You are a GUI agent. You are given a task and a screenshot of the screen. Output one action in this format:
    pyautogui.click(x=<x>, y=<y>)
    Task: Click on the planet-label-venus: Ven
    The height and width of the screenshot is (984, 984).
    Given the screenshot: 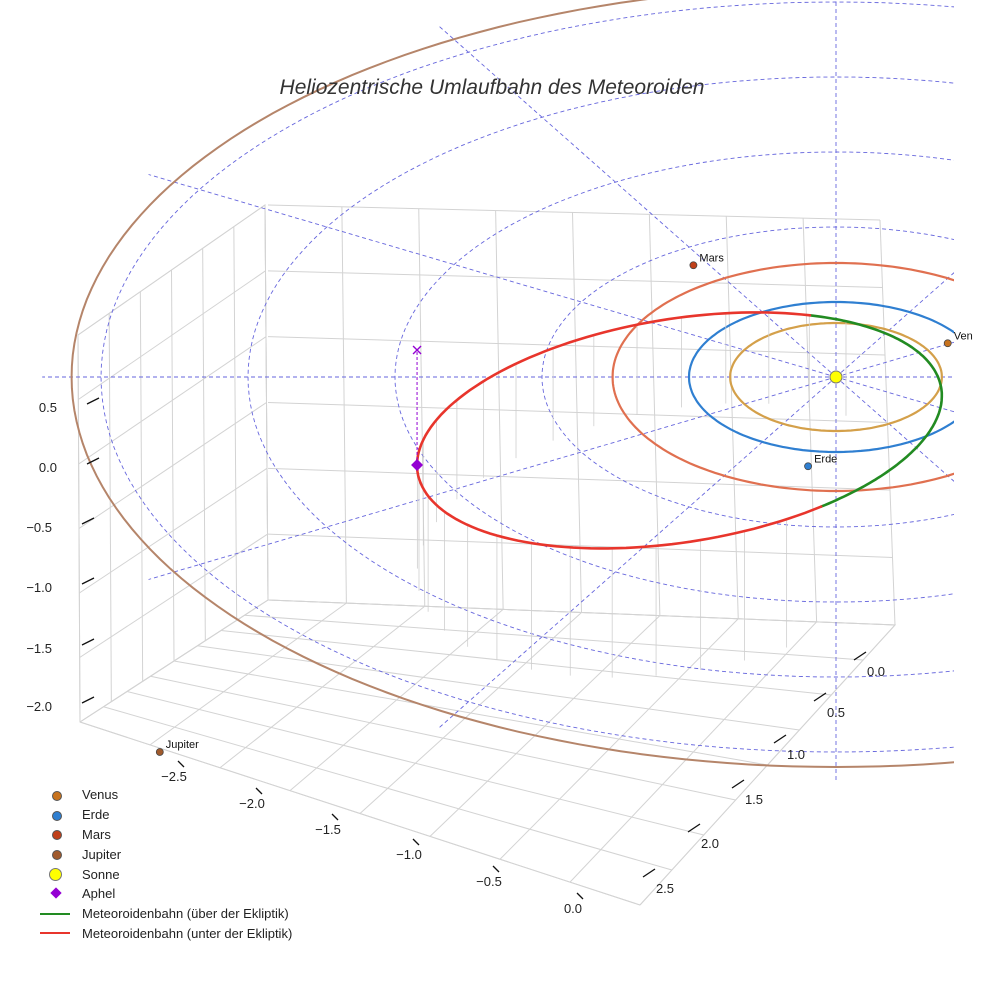 What is the action you would take?
    pyautogui.click(x=963, y=336)
    